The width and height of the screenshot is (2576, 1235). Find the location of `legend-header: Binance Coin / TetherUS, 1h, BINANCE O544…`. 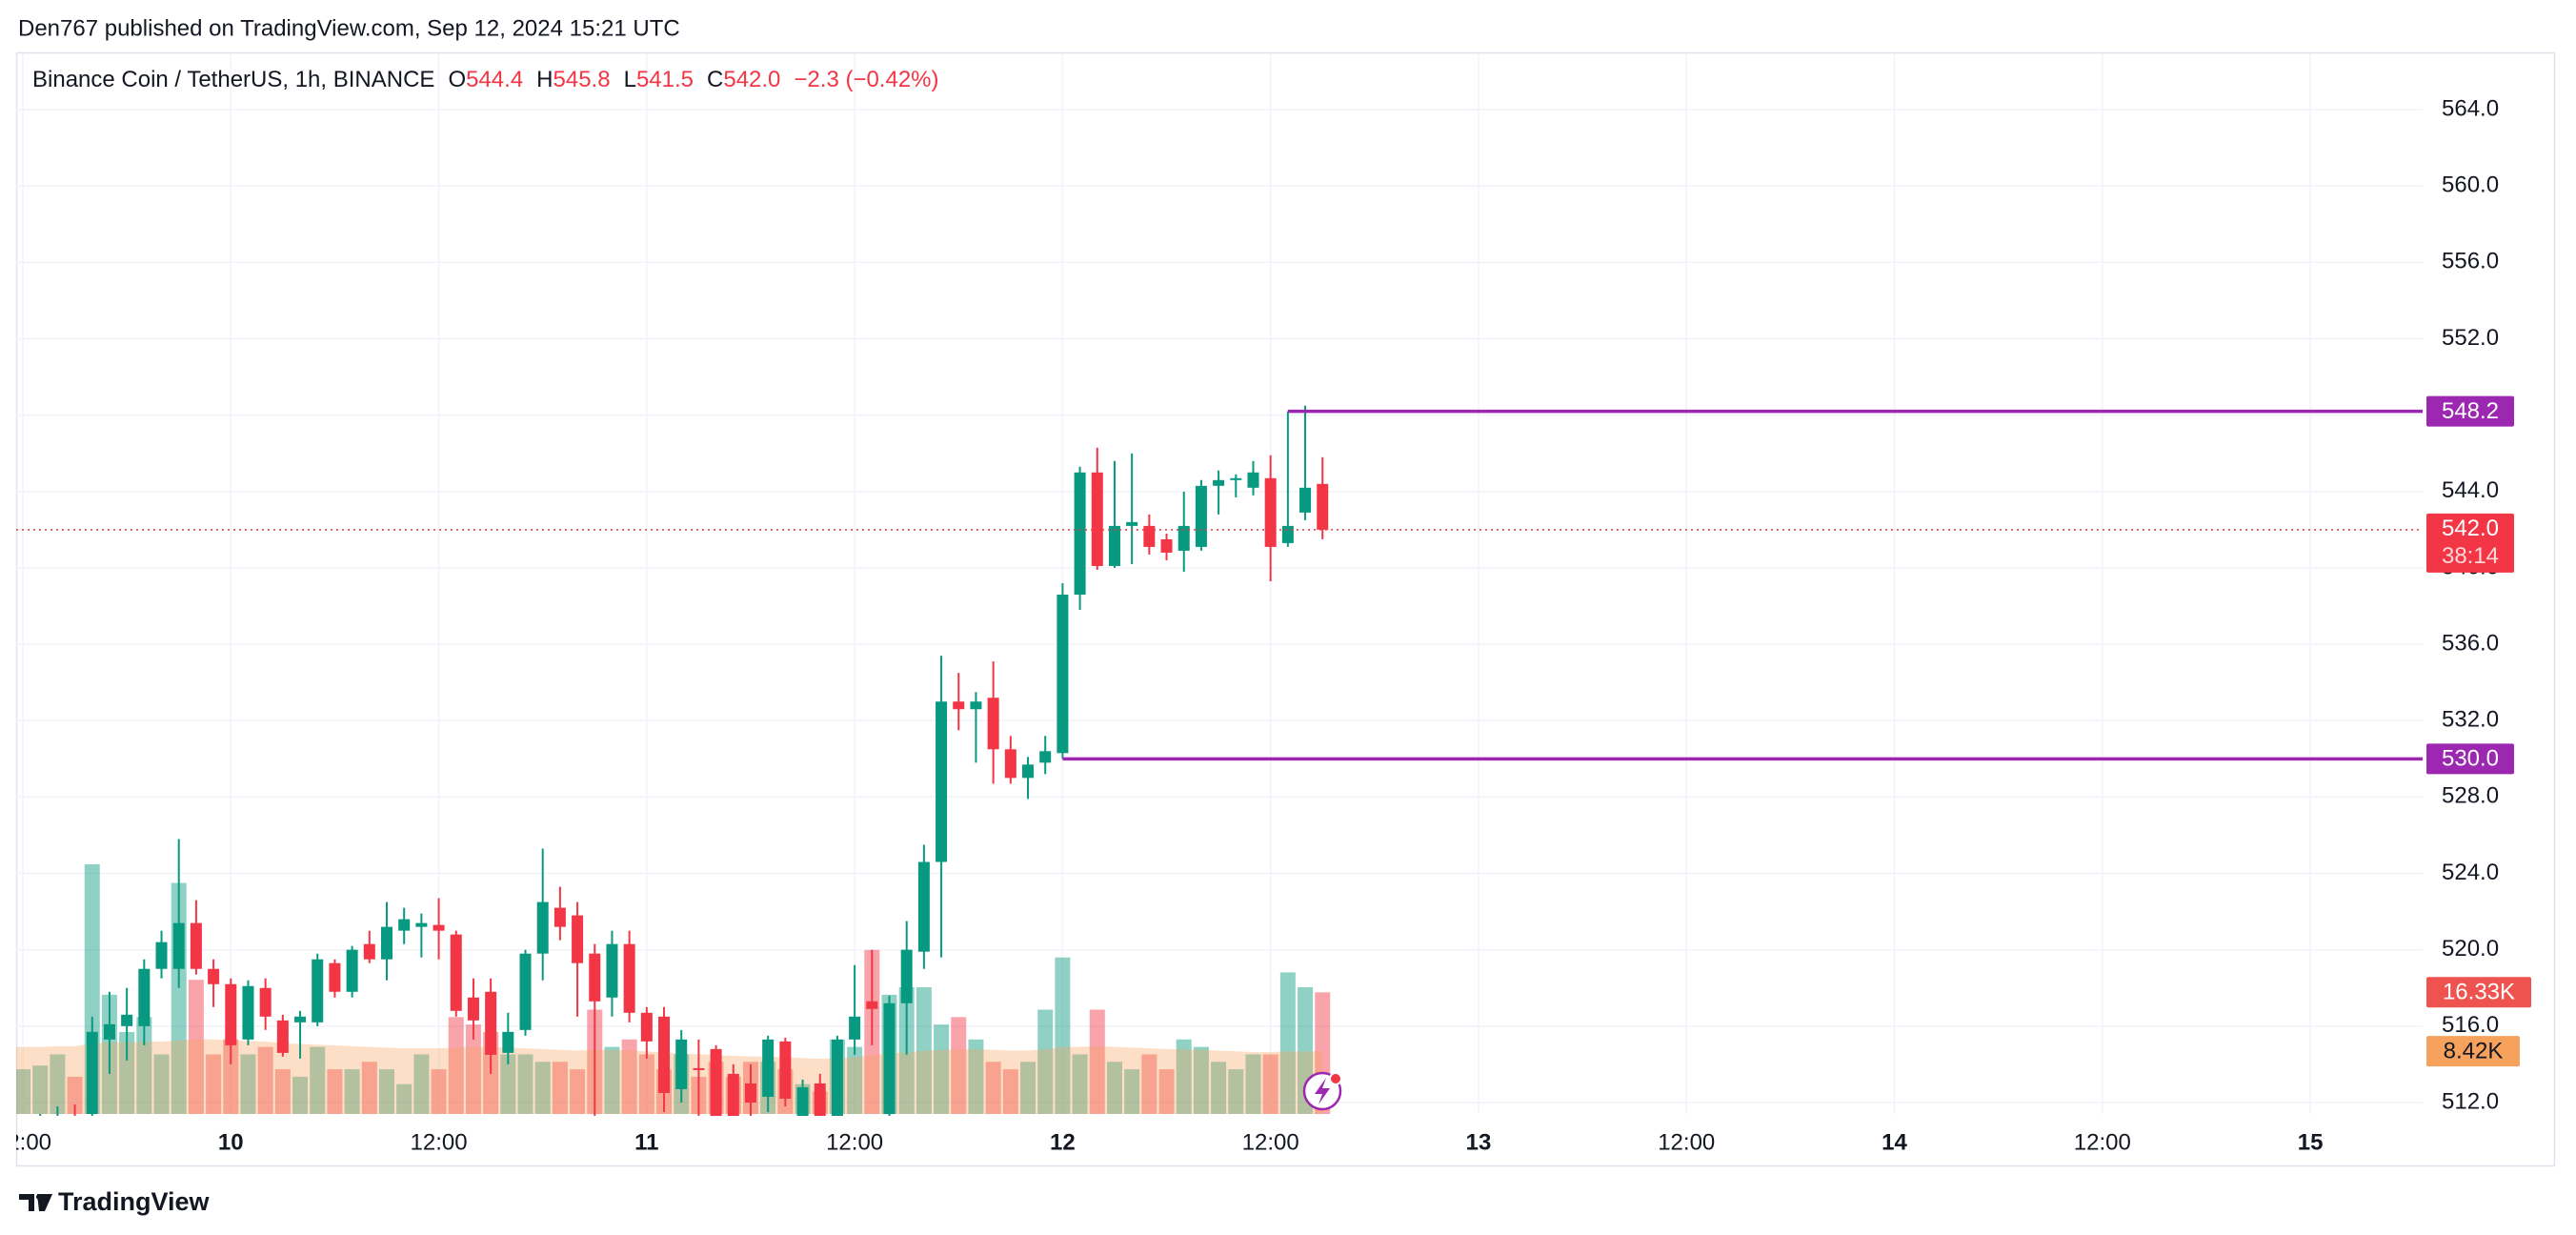

legend-header: Binance Coin / TetherUS, 1h, BINANCE O544… is located at coordinates (485, 79).